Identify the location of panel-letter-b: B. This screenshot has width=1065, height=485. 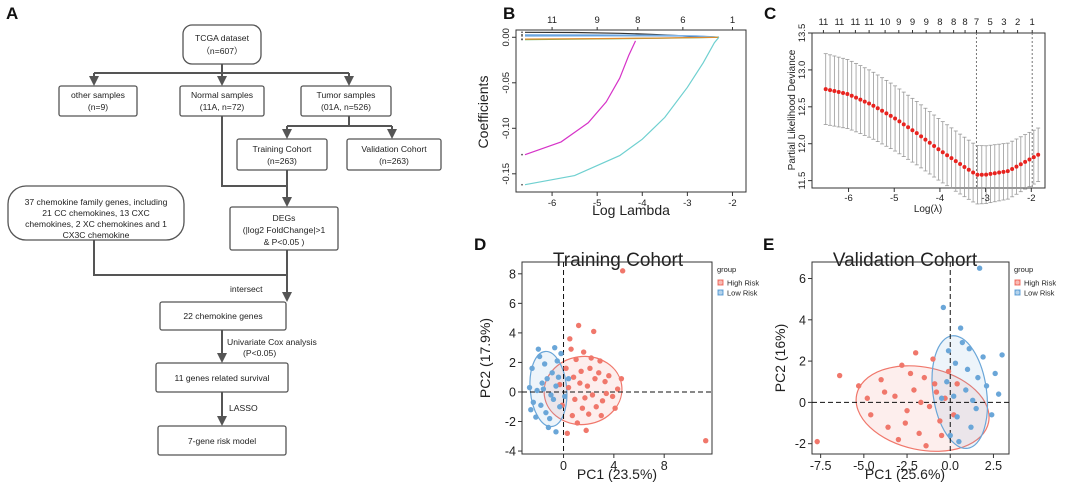
(509, 13).